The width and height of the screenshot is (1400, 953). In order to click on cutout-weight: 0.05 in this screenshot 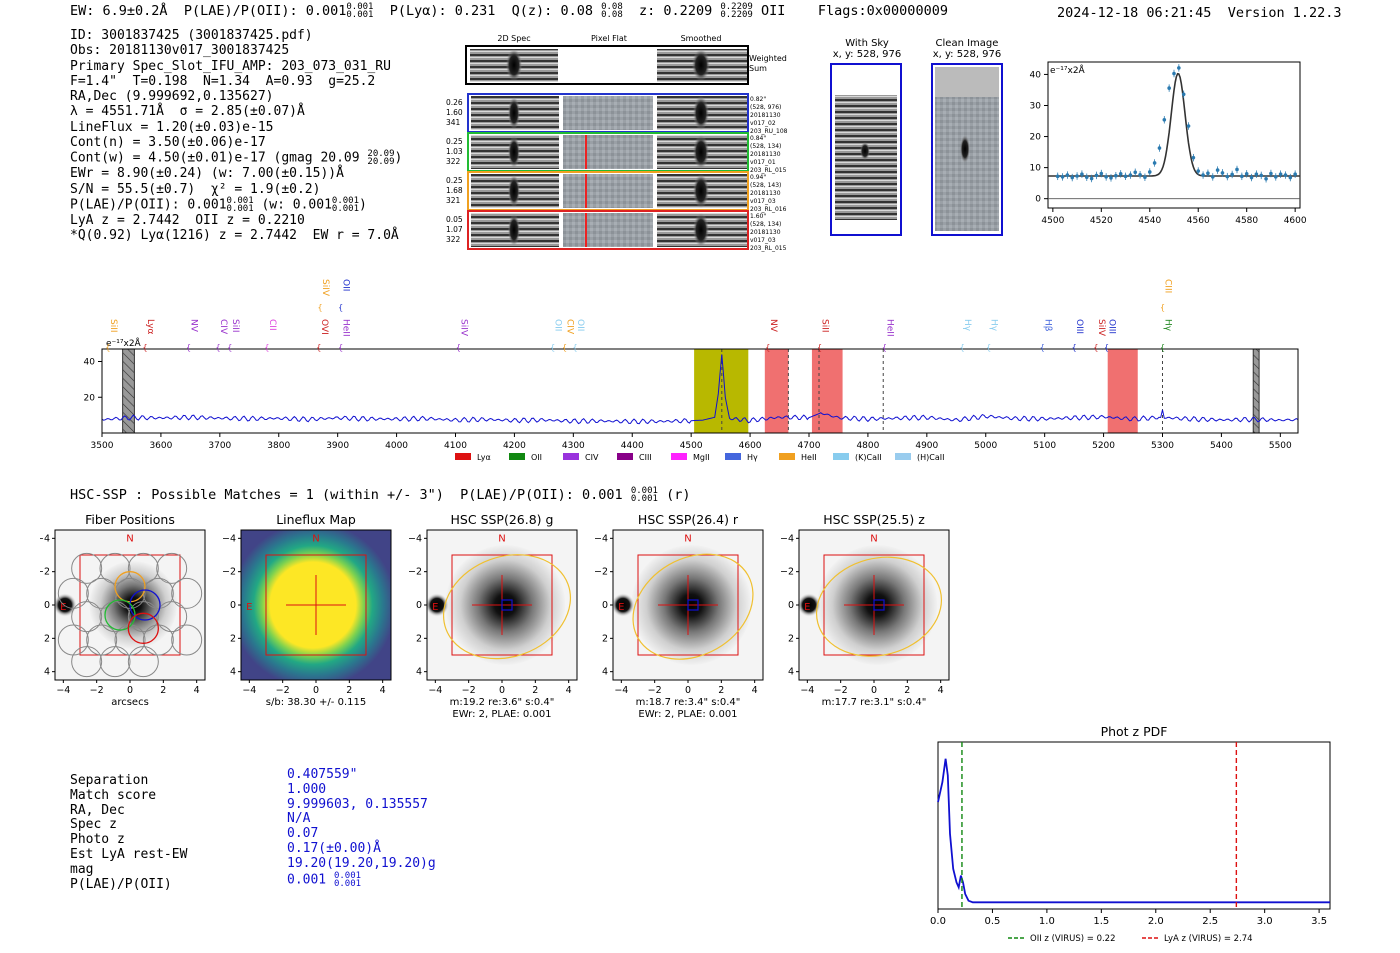, I will do `click(454, 219)`.